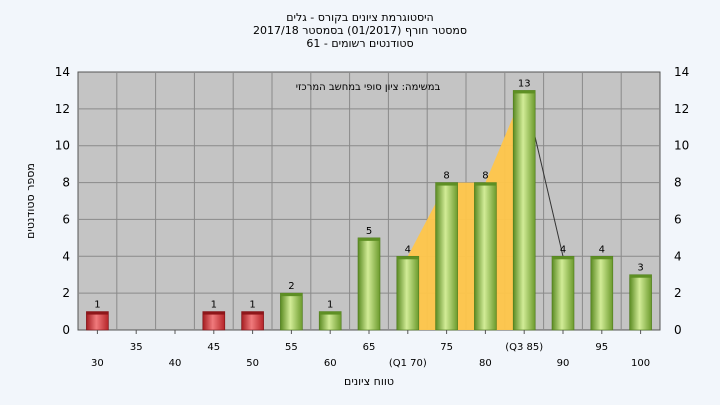  What do you see at coordinates (291, 347) in the screenshot?
I see `x-tick-label: 55` at bounding box center [291, 347].